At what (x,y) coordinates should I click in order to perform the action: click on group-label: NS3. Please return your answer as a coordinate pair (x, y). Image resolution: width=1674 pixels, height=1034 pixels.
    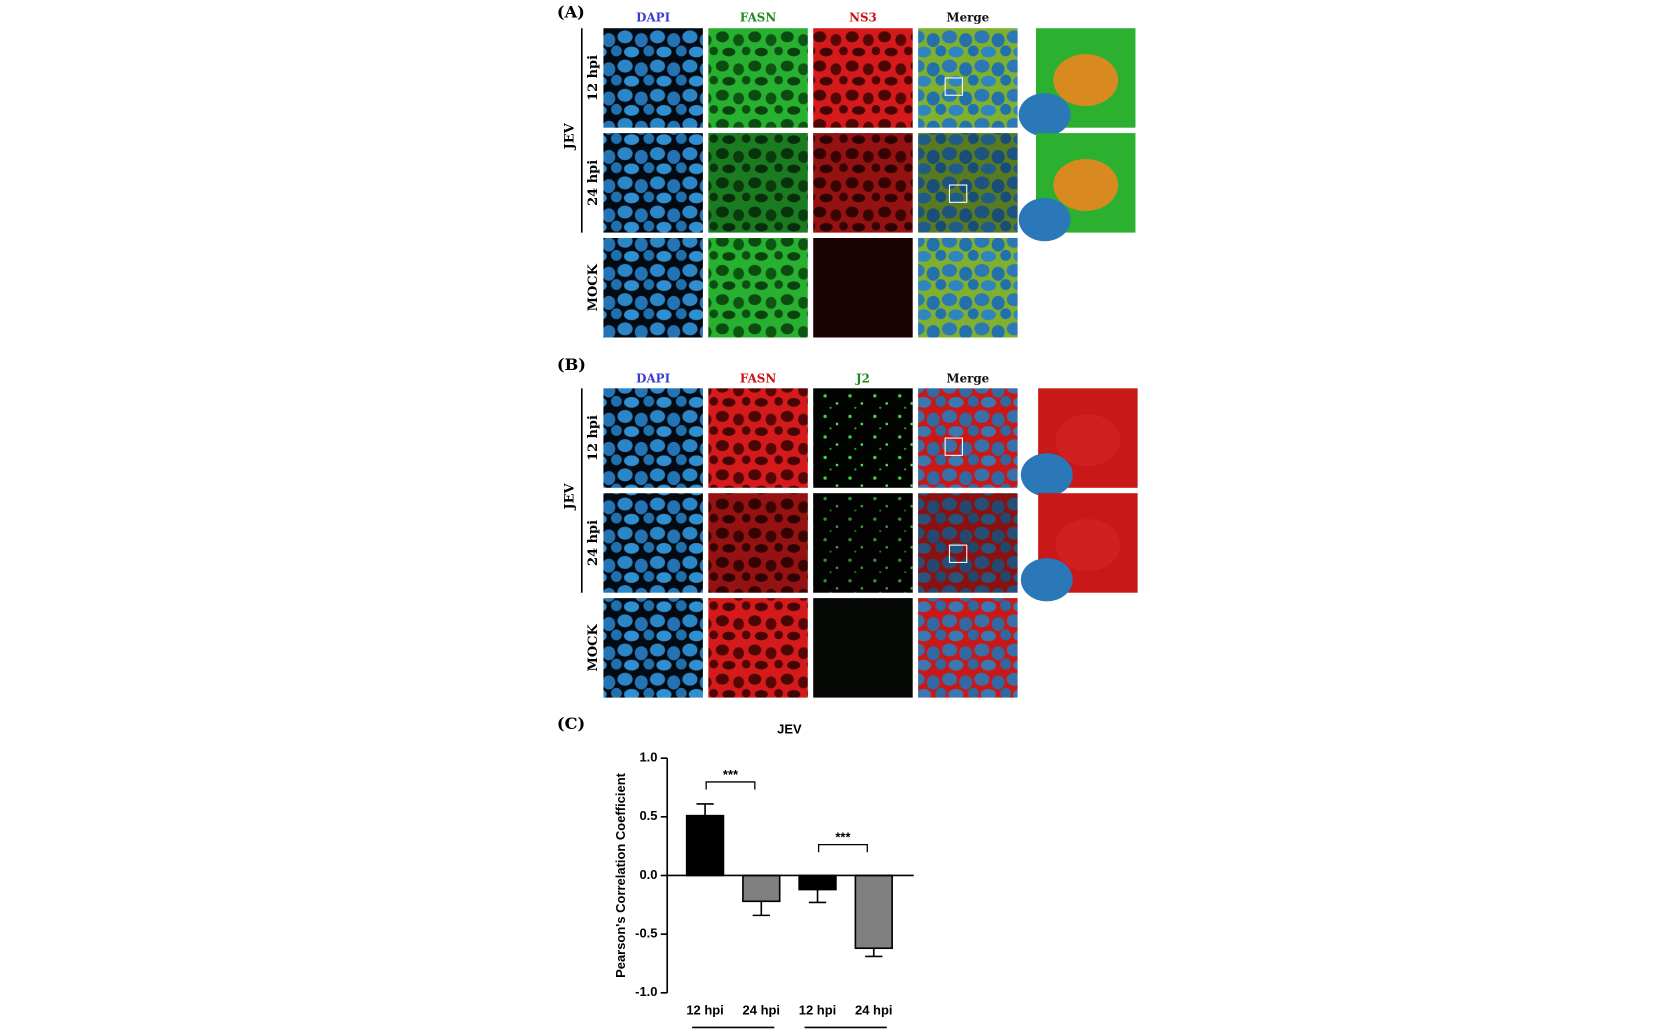
    Looking at the image, I should click on (733, 1033).